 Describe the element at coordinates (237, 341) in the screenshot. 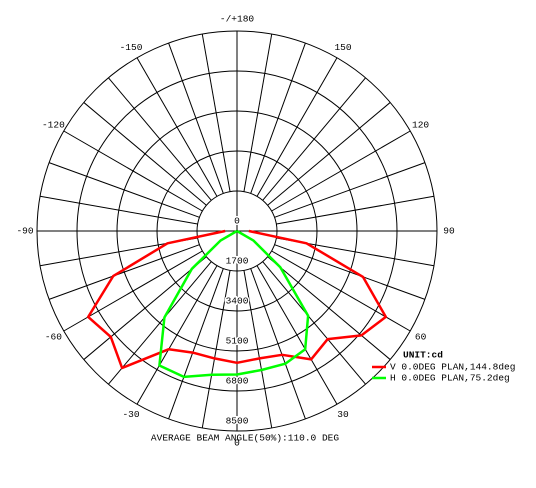

I see `r-tick-label: 5100` at that location.